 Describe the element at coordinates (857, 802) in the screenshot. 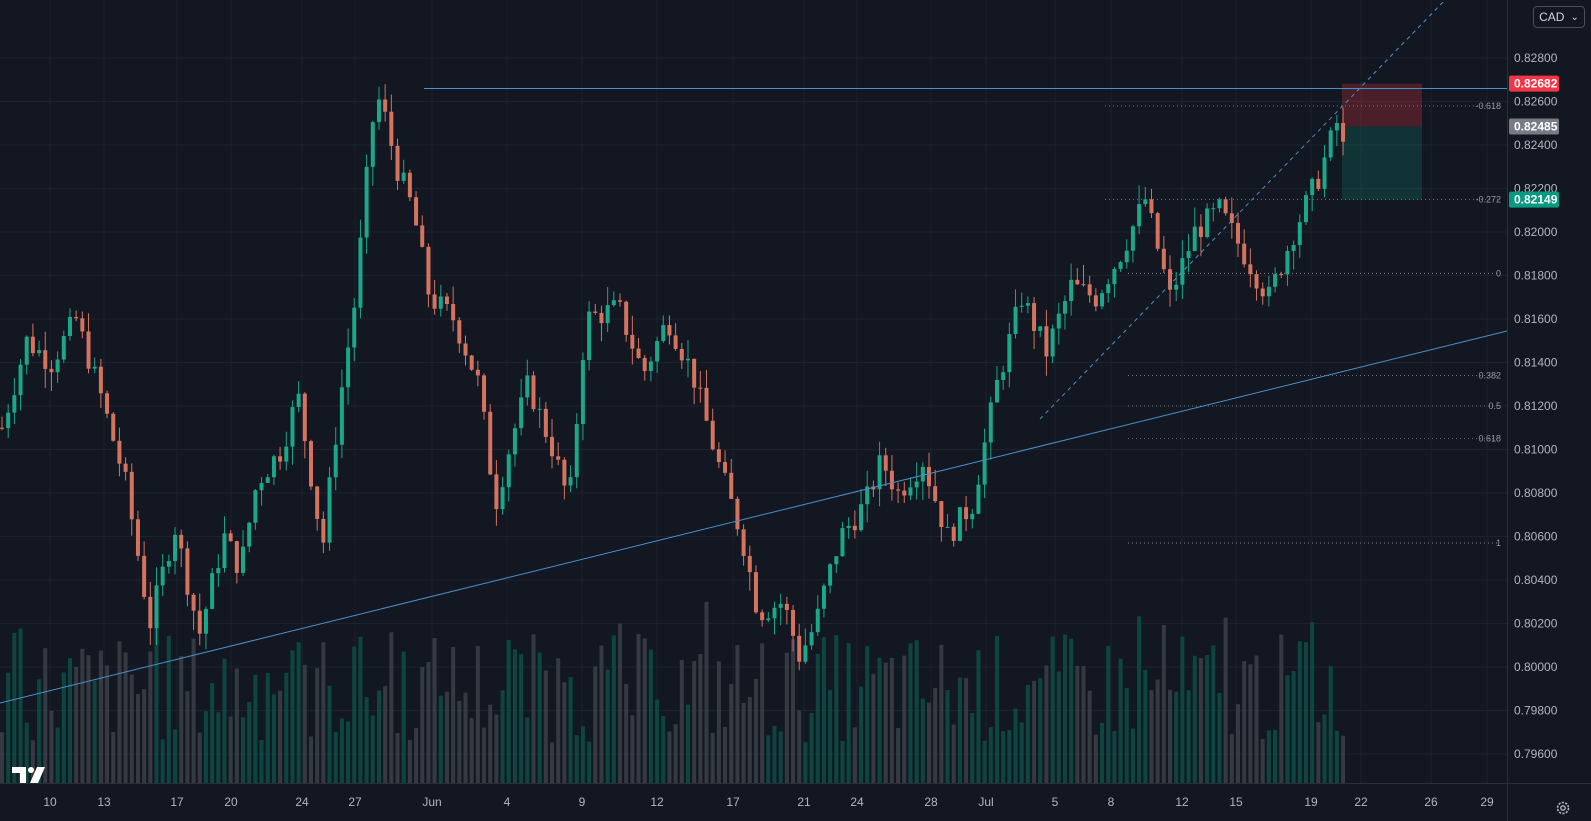

I see `time-axis-tick: 24` at that location.